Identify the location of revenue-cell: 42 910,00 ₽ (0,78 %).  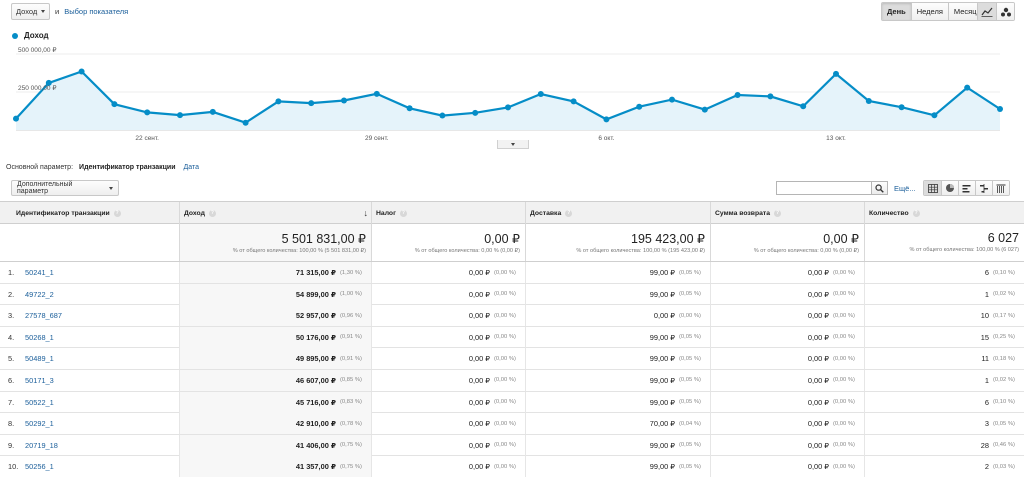
(275, 424).